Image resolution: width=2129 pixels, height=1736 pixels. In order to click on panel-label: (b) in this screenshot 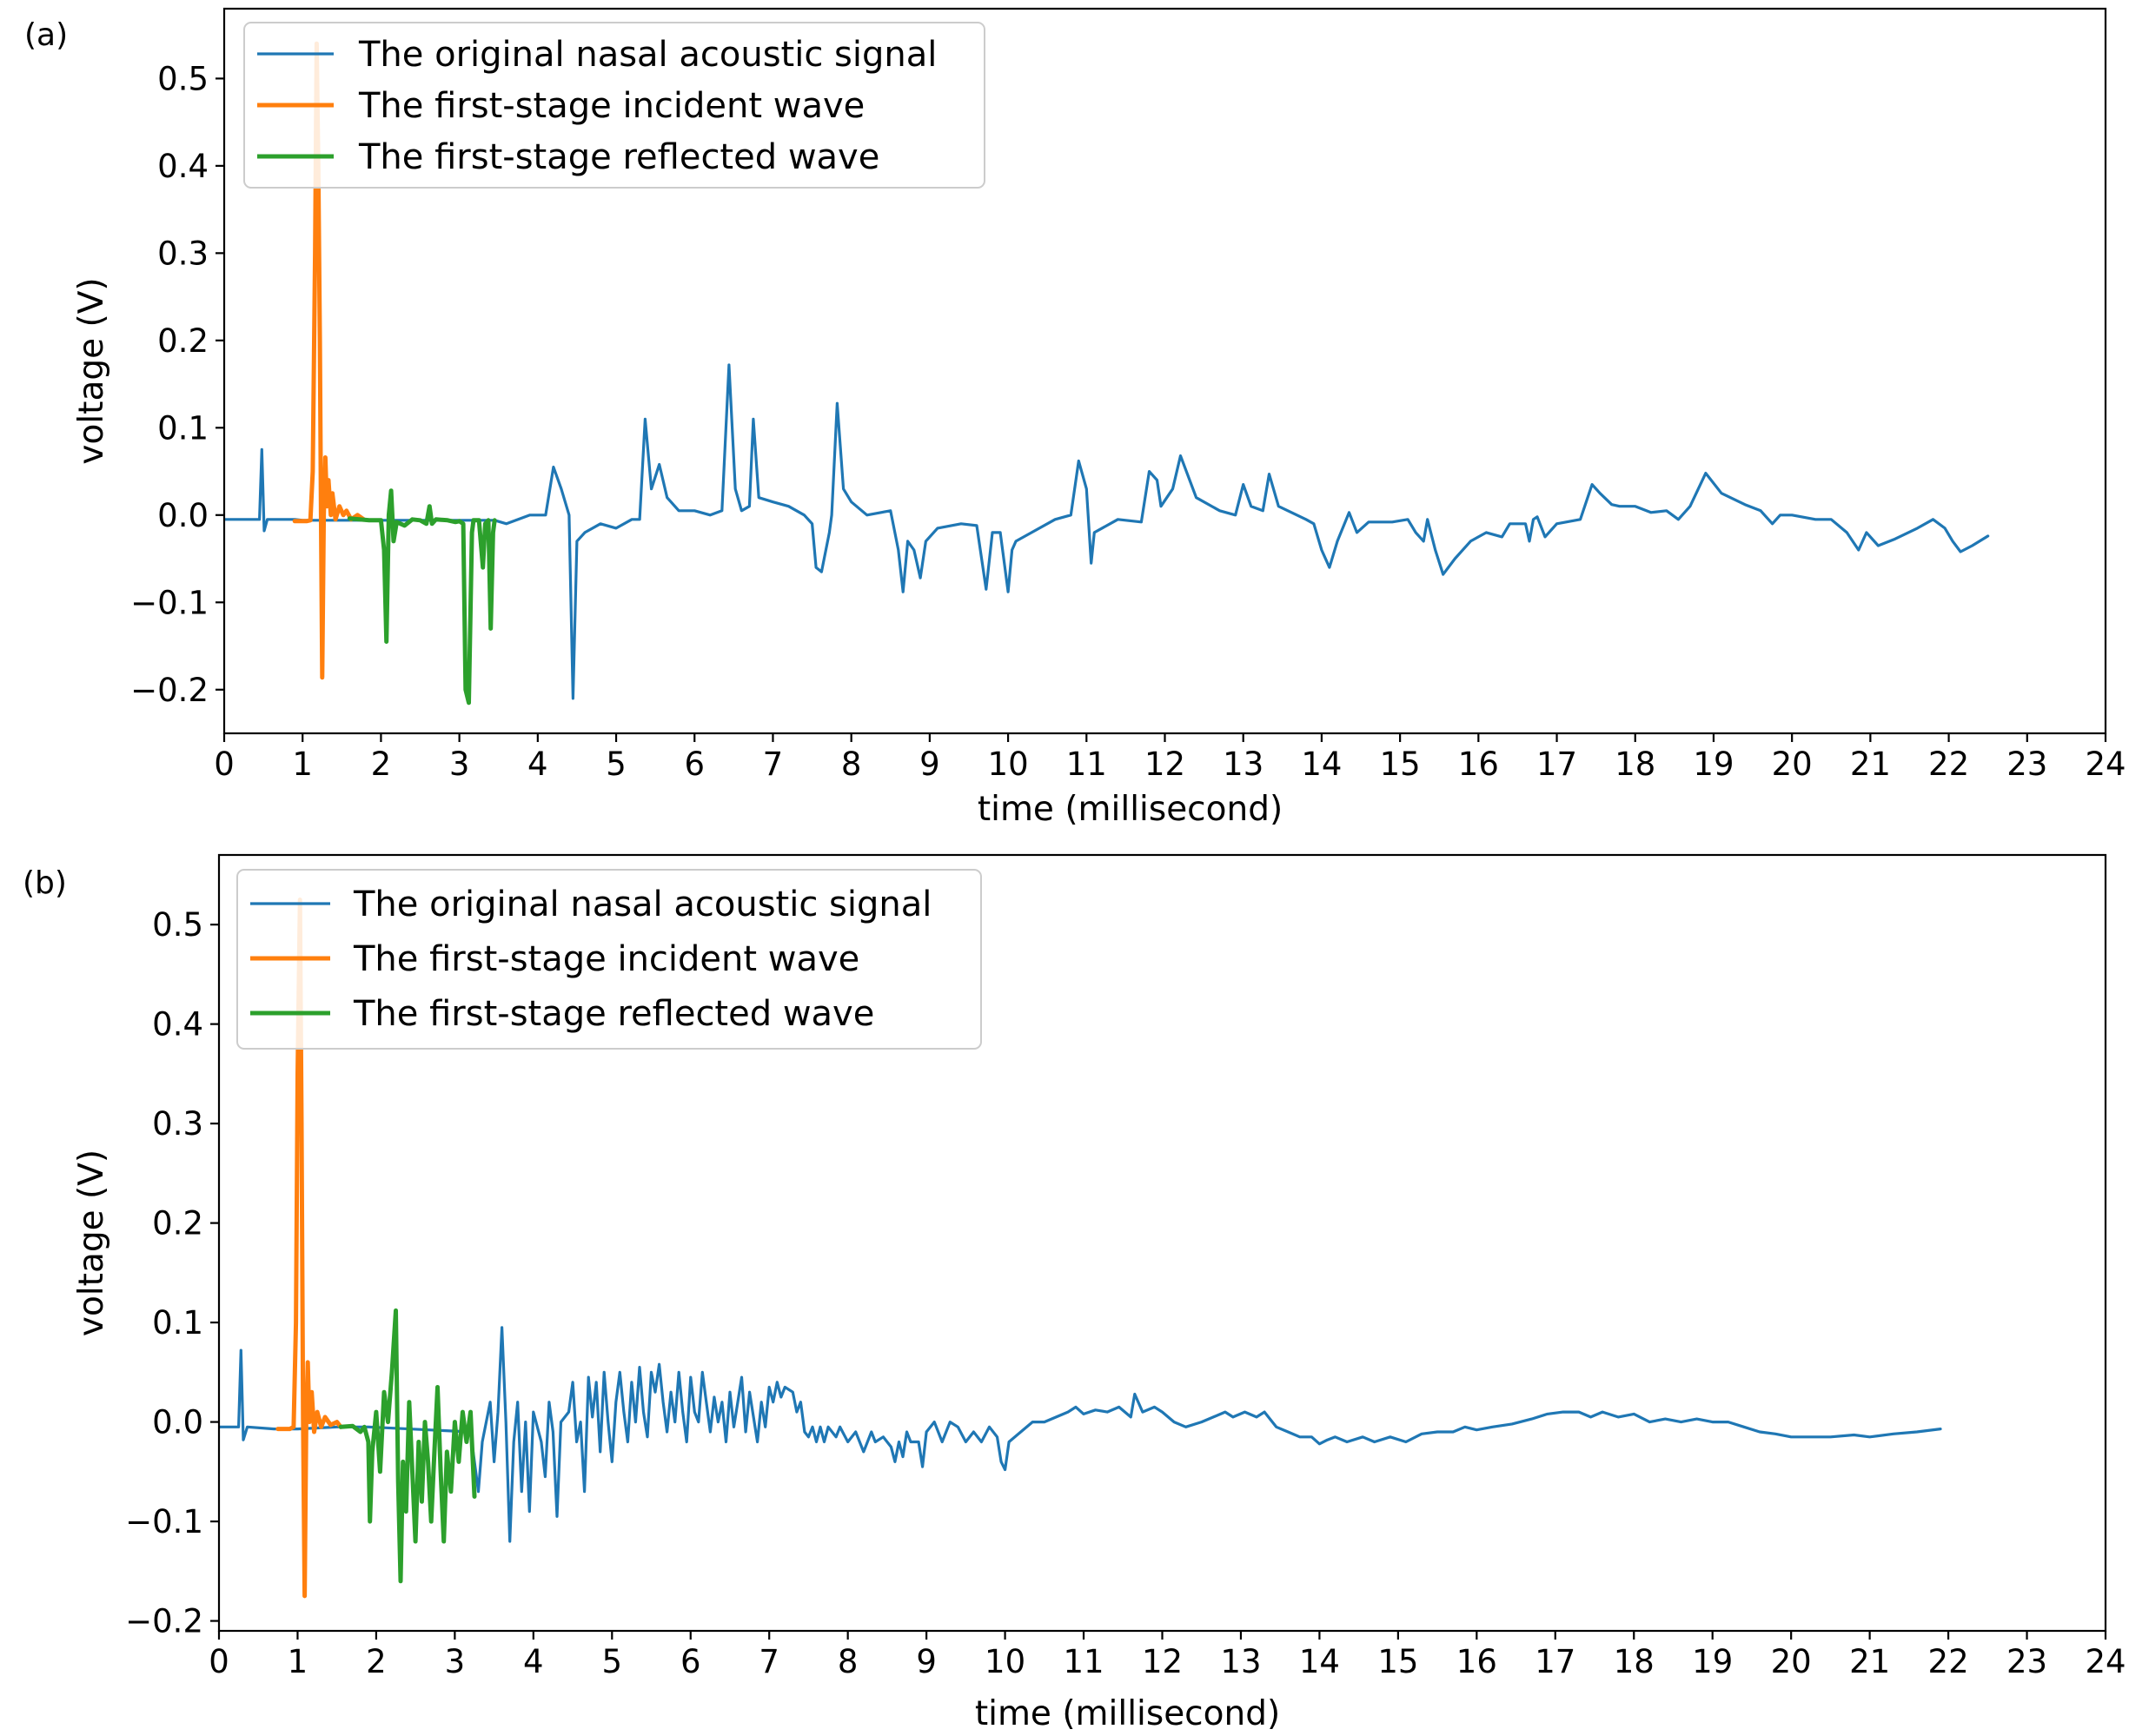, I will do `click(45, 883)`.